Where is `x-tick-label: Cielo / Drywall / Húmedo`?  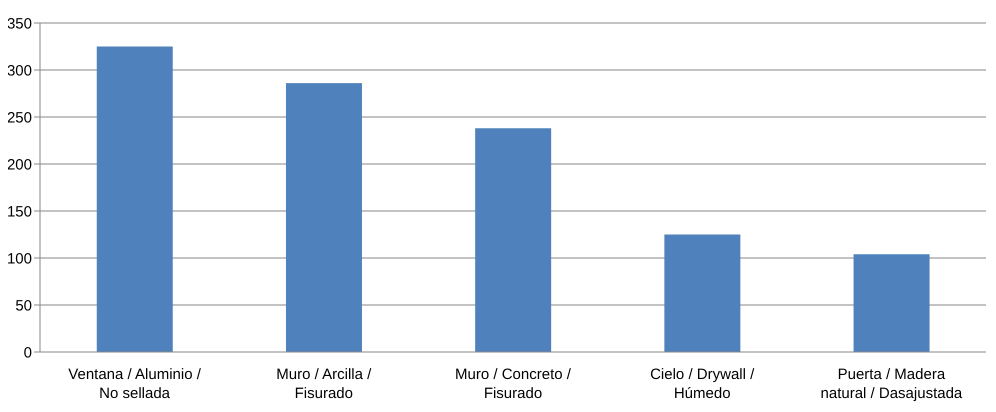 x-tick-label: Cielo / Drywall / Húmedo is located at coordinates (703, 384).